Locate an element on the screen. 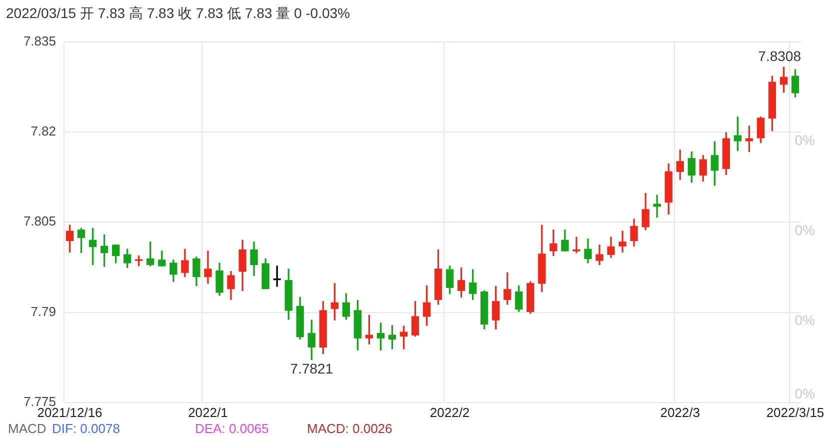 The width and height of the screenshot is (831, 438). y-tick-label: 7.835 is located at coordinates (39, 40).